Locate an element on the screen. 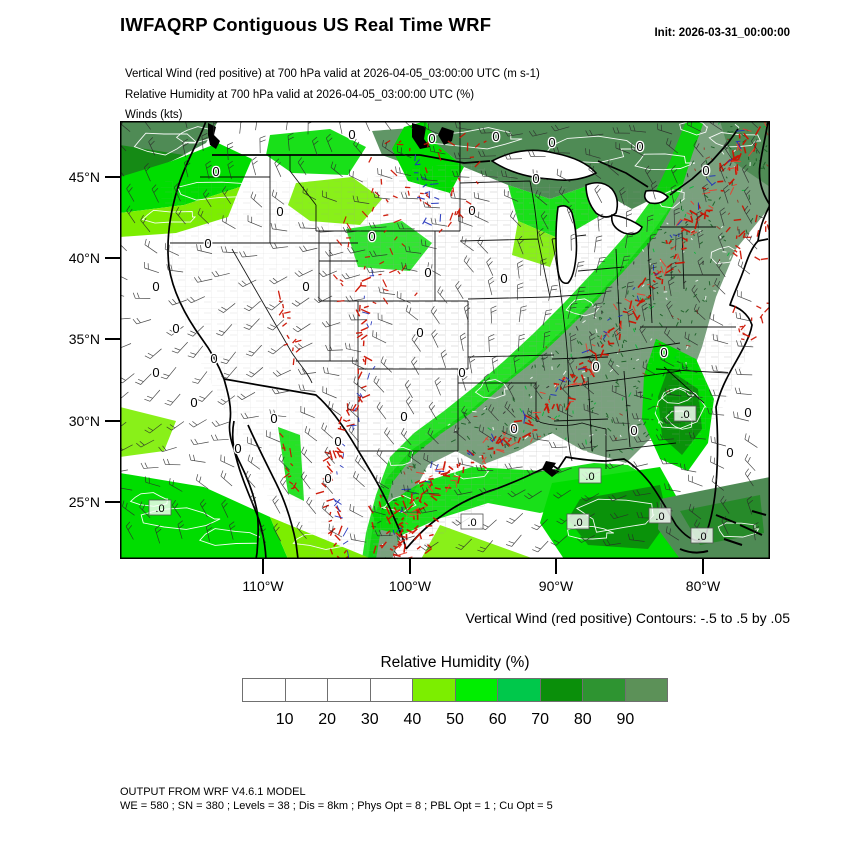 The width and height of the screenshot is (850, 850). lat-tick-35°N is located at coordinates (112, 339).